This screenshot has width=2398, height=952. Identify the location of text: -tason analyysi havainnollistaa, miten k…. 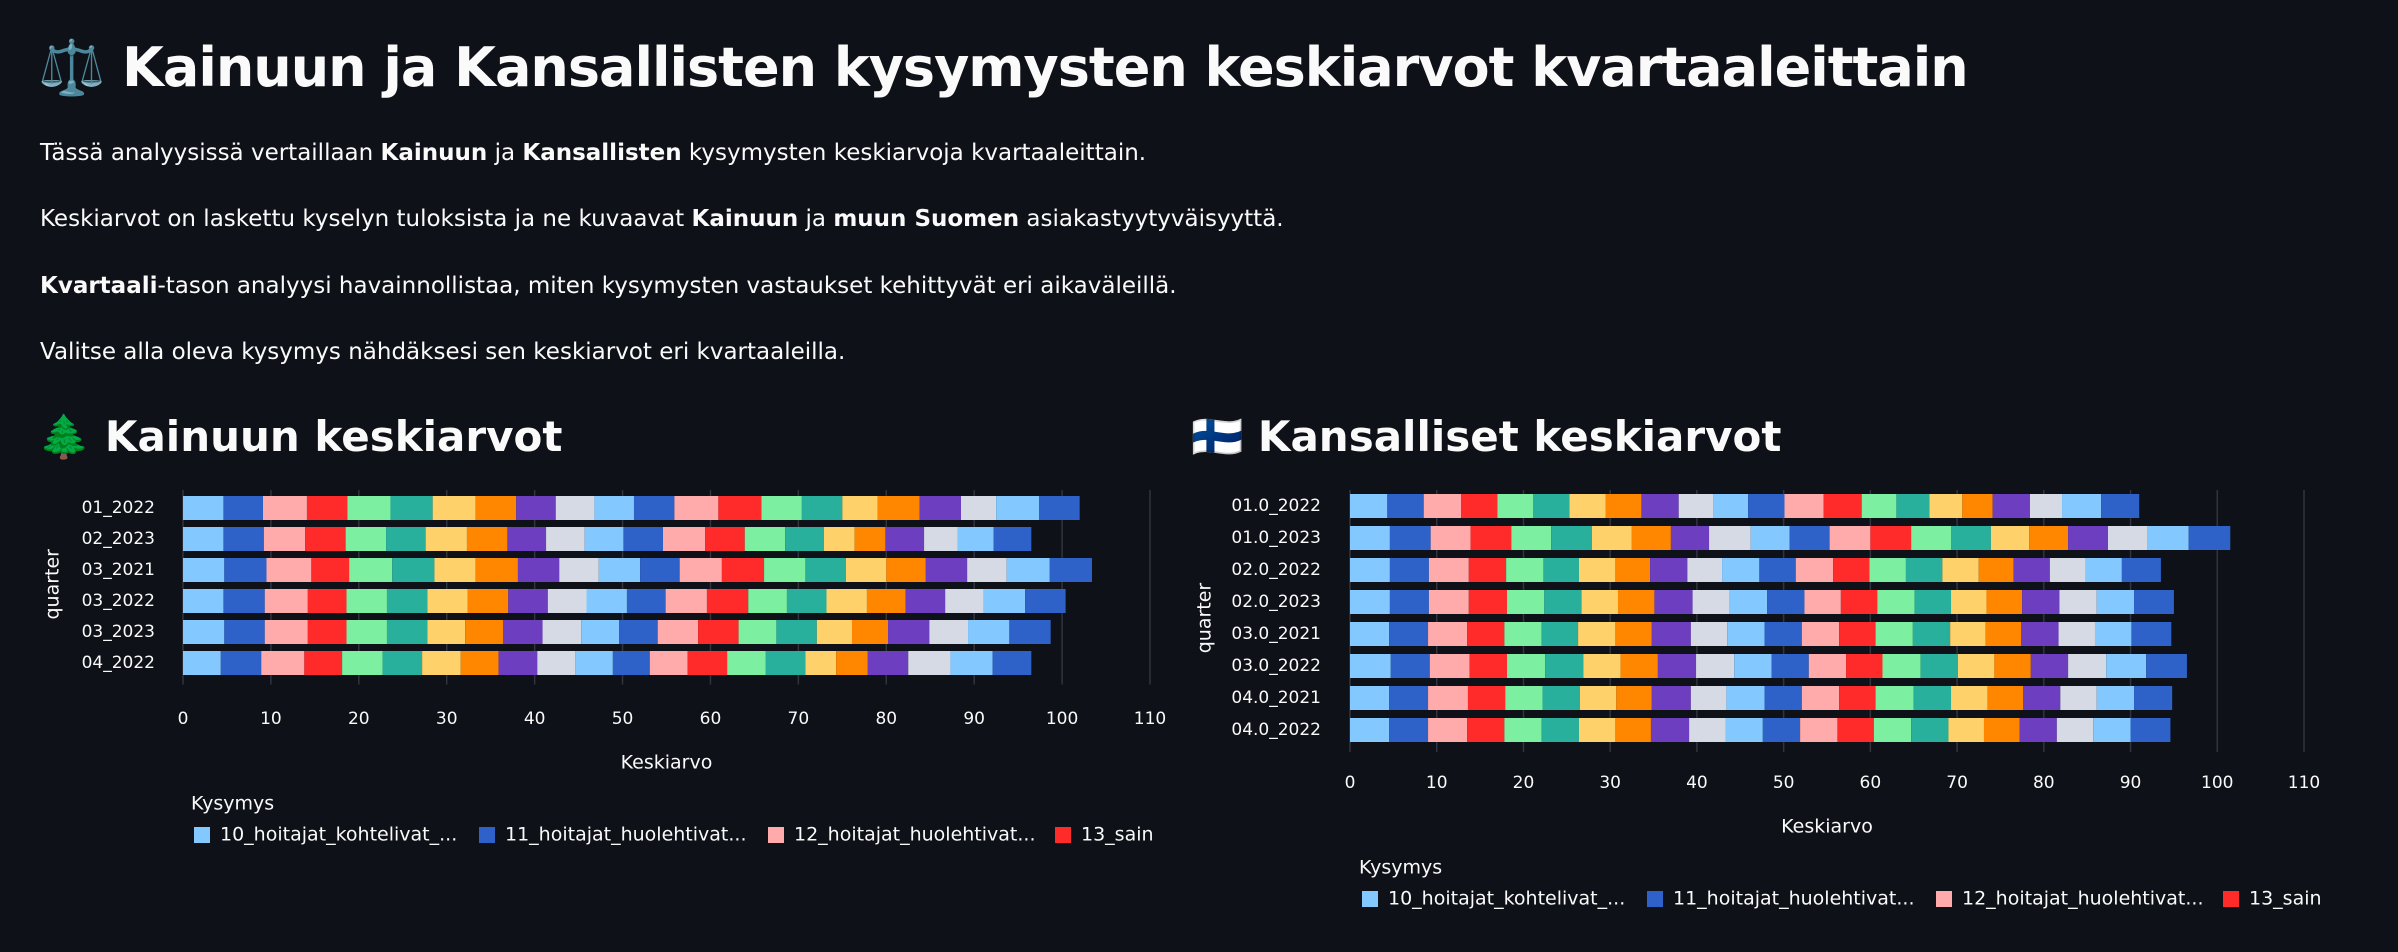
(667, 286).